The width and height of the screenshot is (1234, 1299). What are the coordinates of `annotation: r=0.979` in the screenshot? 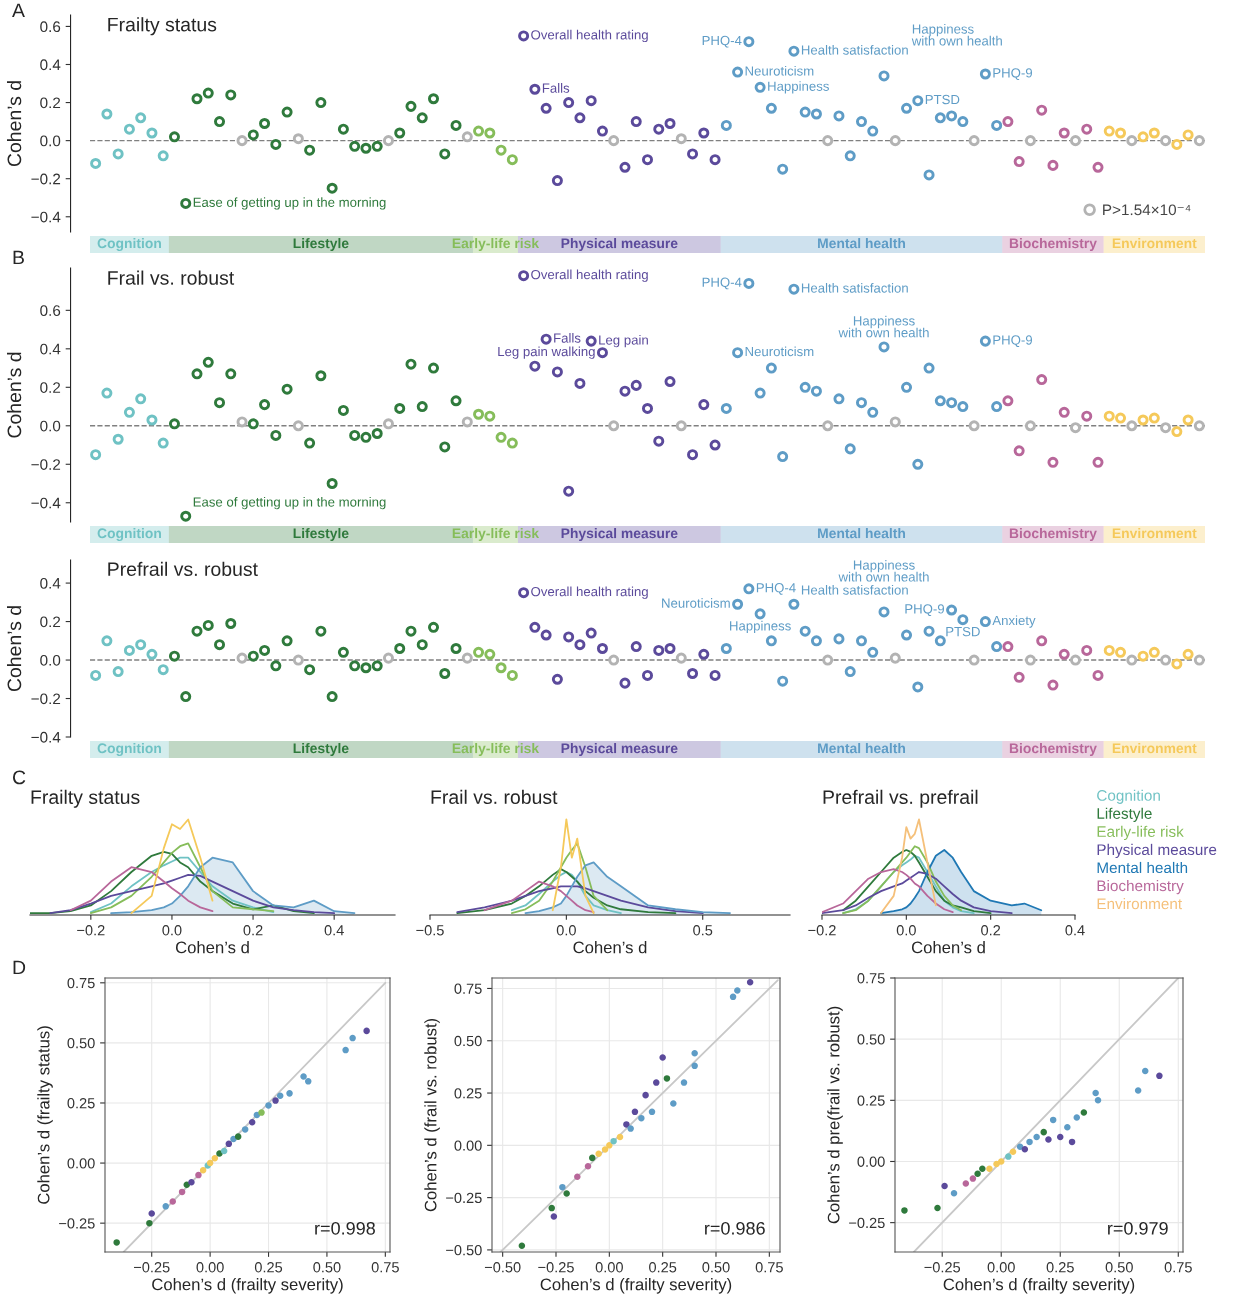 It's located at (1138, 1228).